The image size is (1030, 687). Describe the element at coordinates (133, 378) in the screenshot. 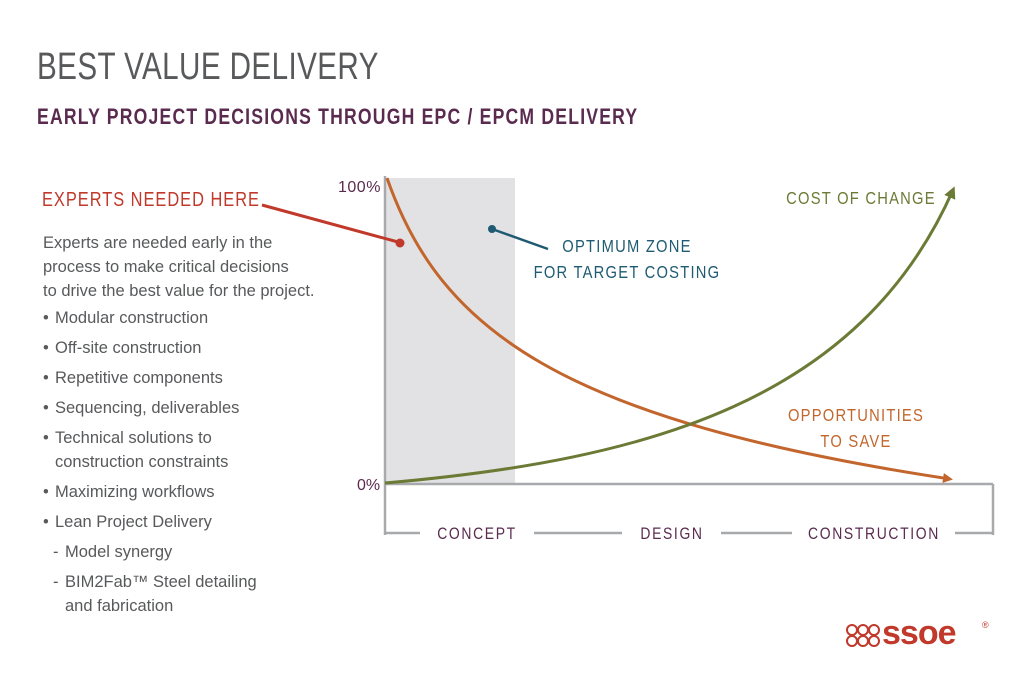

I see `bullet-item: • Repetitive components` at that location.